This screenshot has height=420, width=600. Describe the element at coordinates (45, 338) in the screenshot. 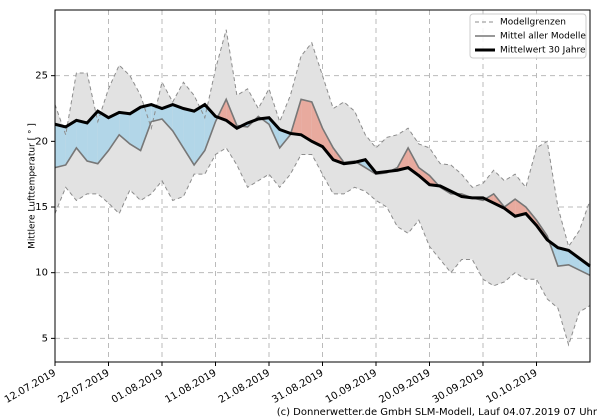

I see `y-tick-label: 5` at that location.